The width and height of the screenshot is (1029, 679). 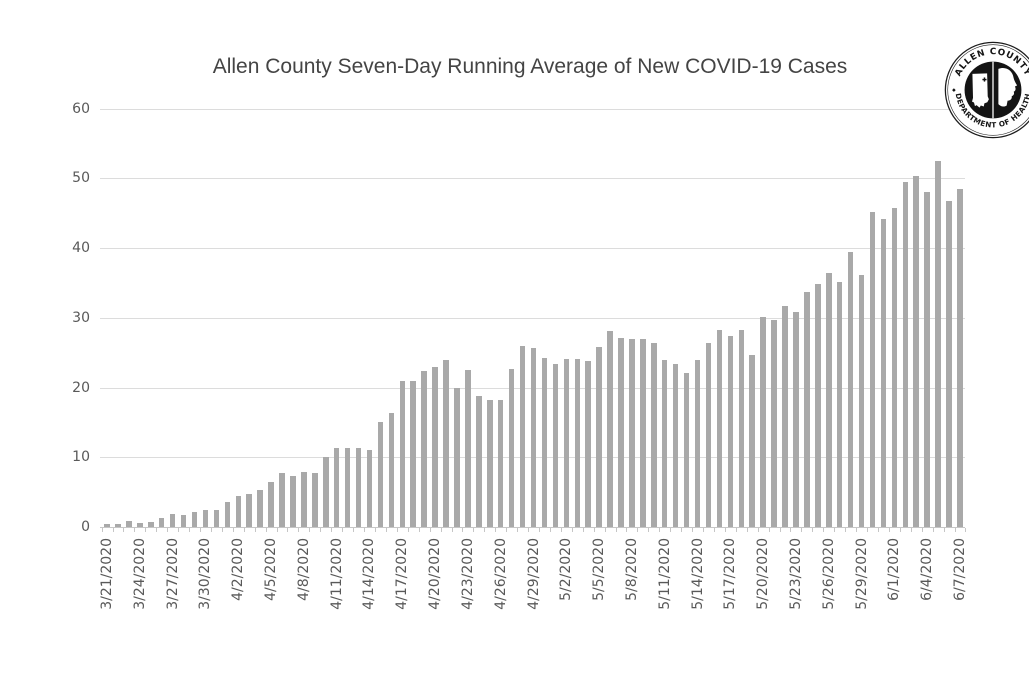 What do you see at coordinates (631, 569) in the screenshot?
I see `x-tick-label: 5/8/2020` at bounding box center [631, 569].